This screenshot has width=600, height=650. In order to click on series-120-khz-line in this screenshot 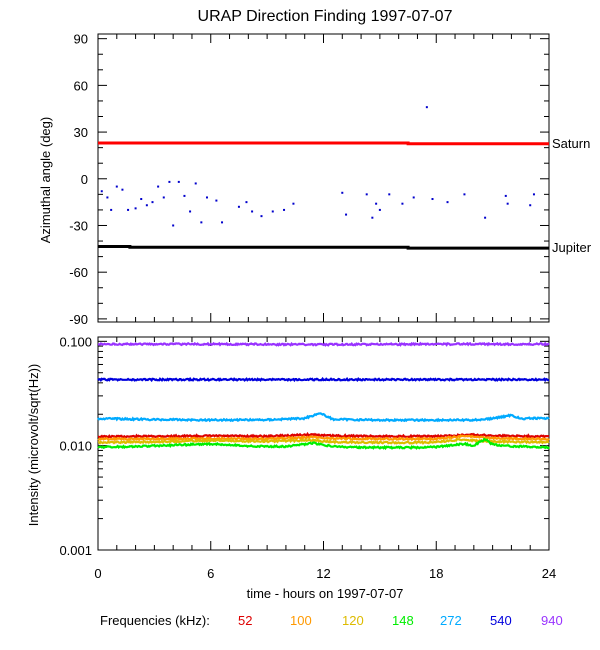, I will do `click(323, 441)`.